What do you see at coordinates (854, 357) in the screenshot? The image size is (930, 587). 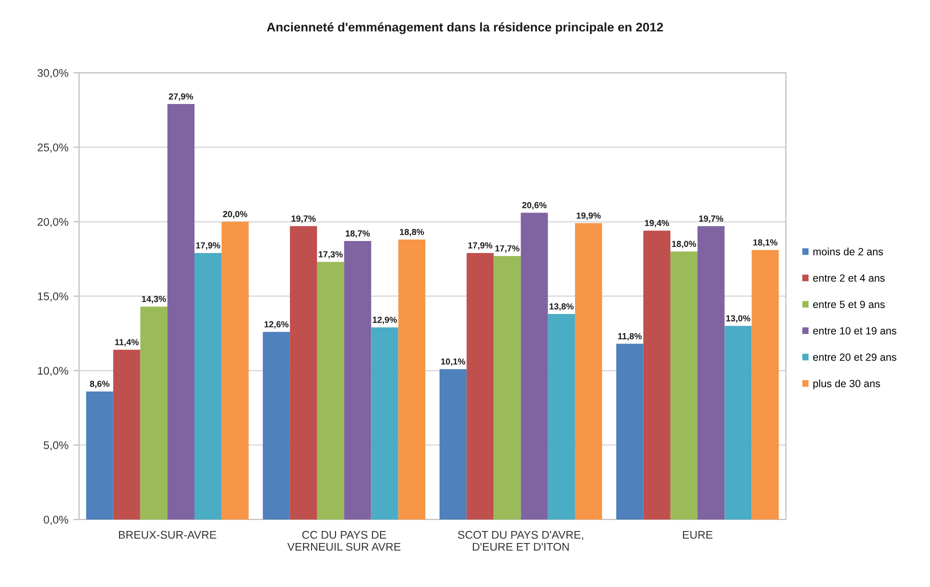 I see `legend-label: entre 20 et 29 ans` at bounding box center [854, 357].